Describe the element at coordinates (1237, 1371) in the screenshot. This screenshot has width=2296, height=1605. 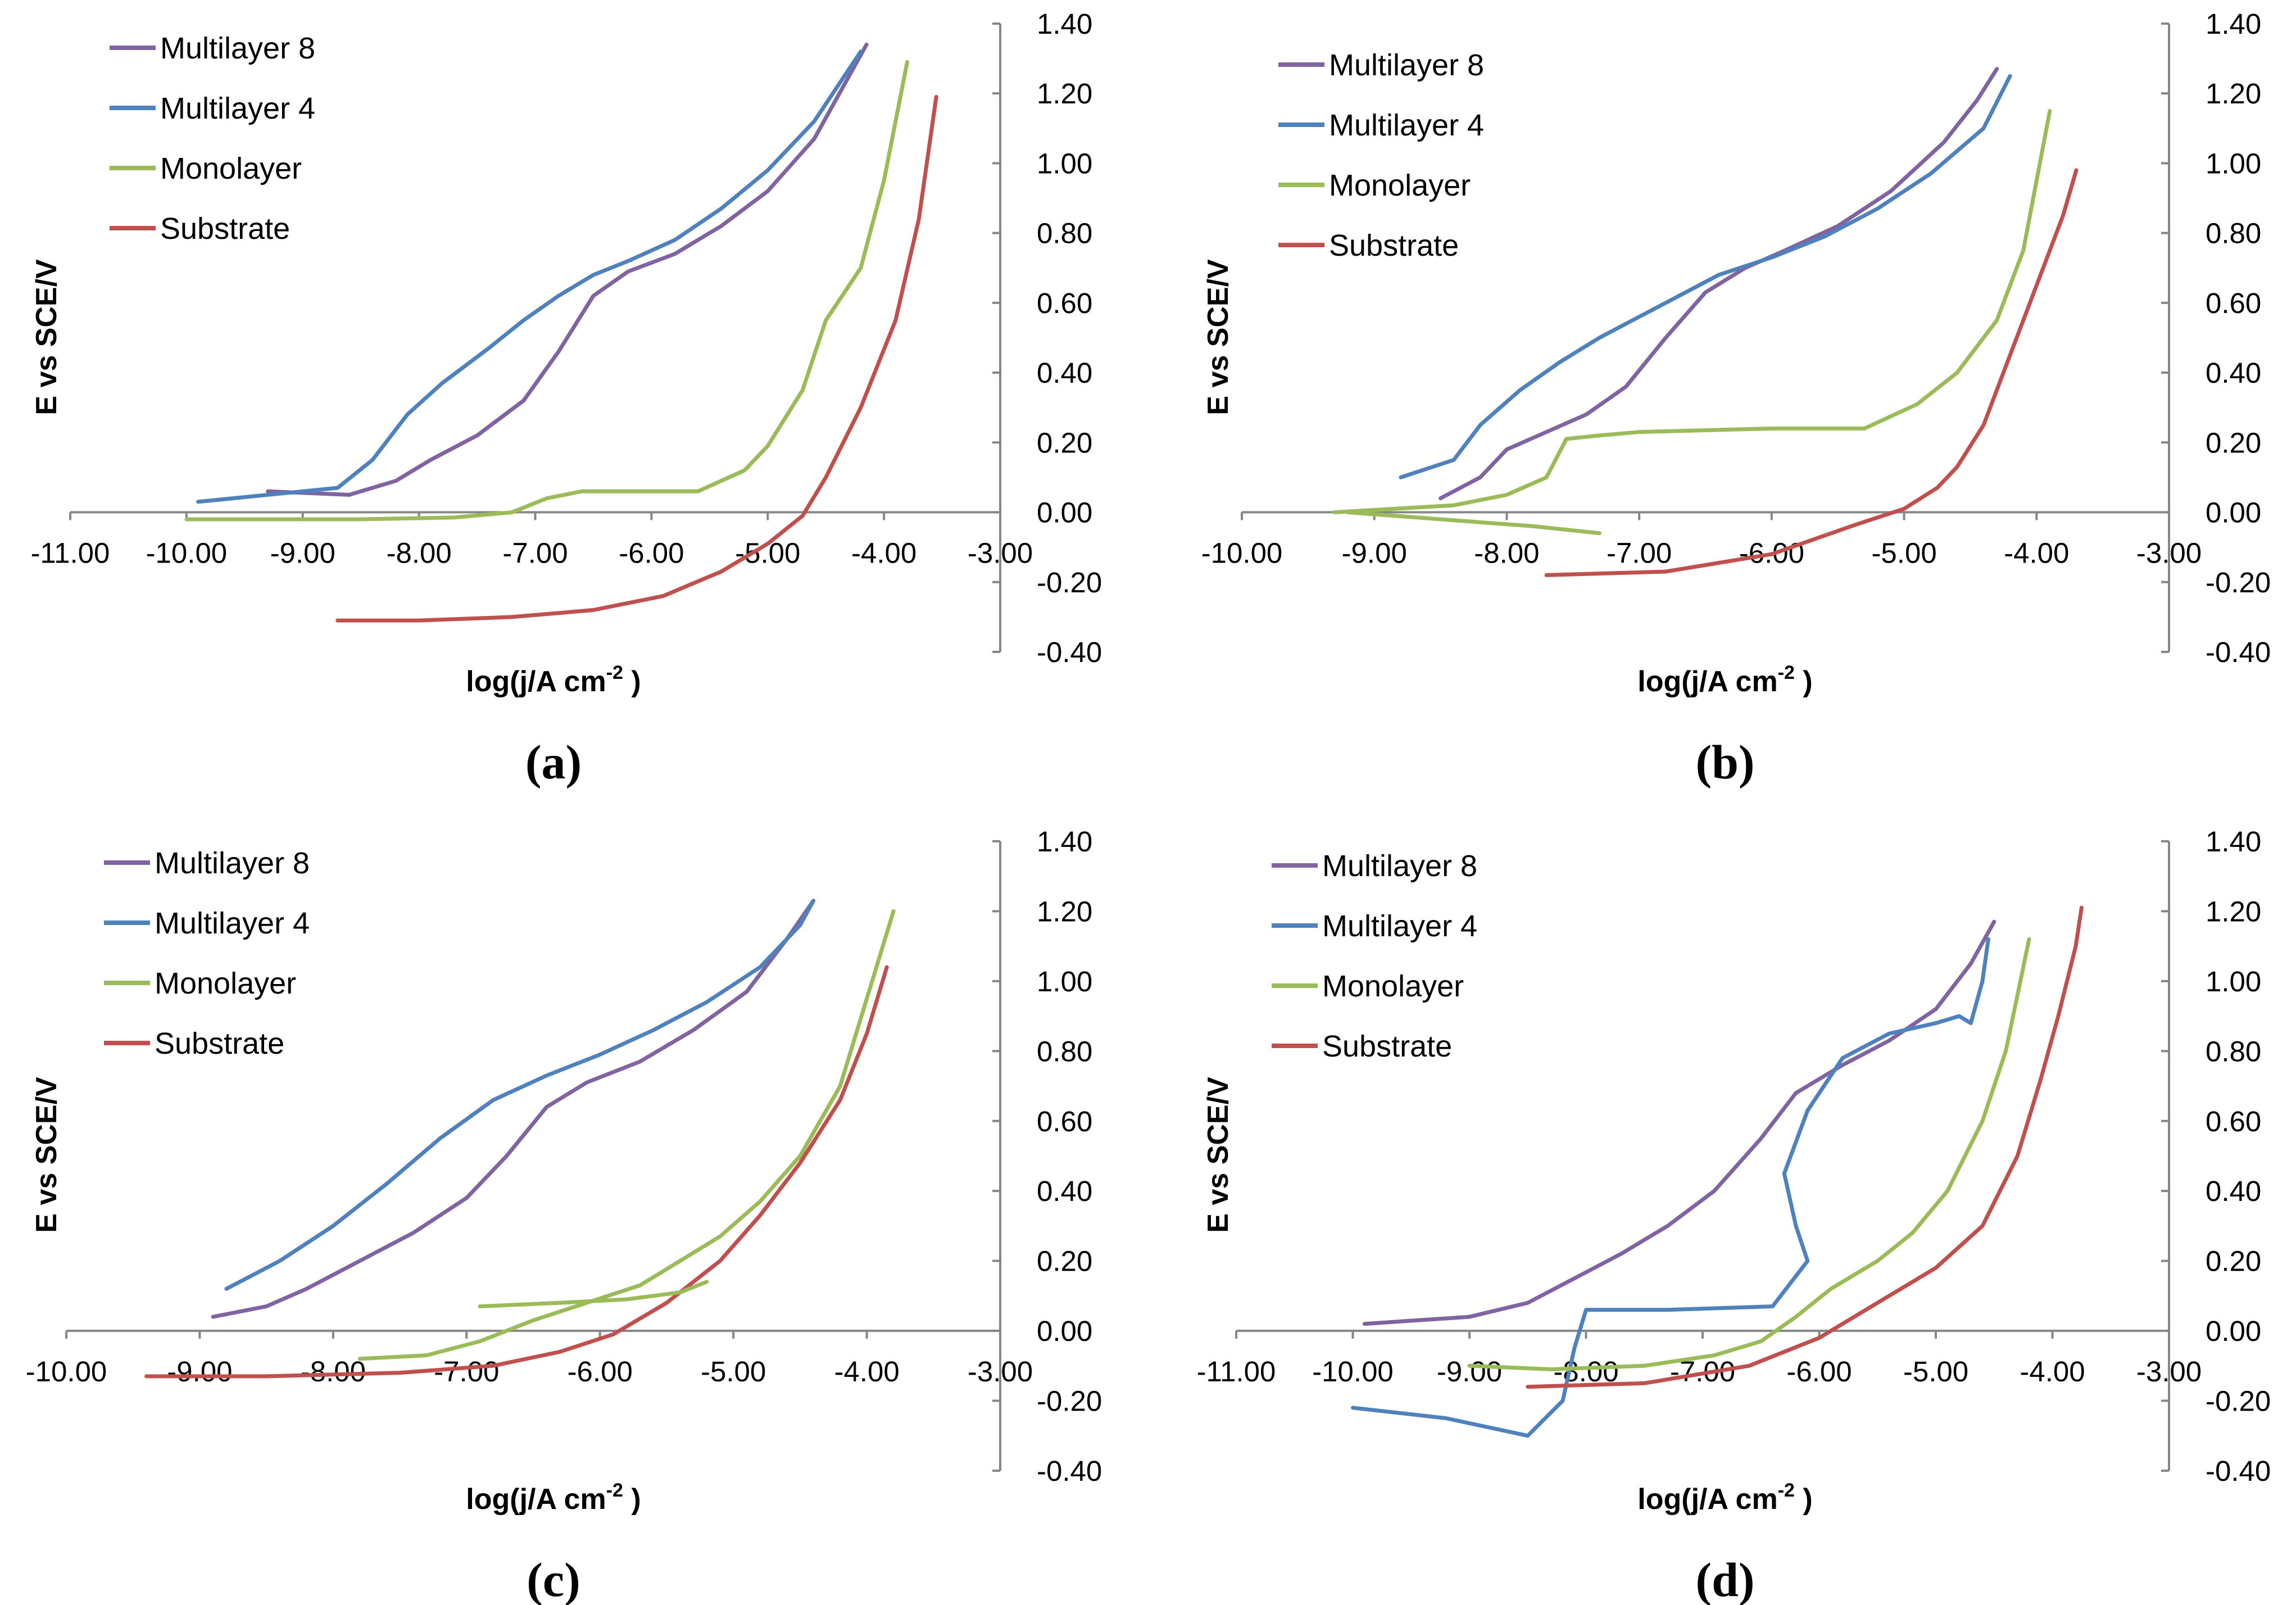
I see `x-tick-label: -11.00` at that location.